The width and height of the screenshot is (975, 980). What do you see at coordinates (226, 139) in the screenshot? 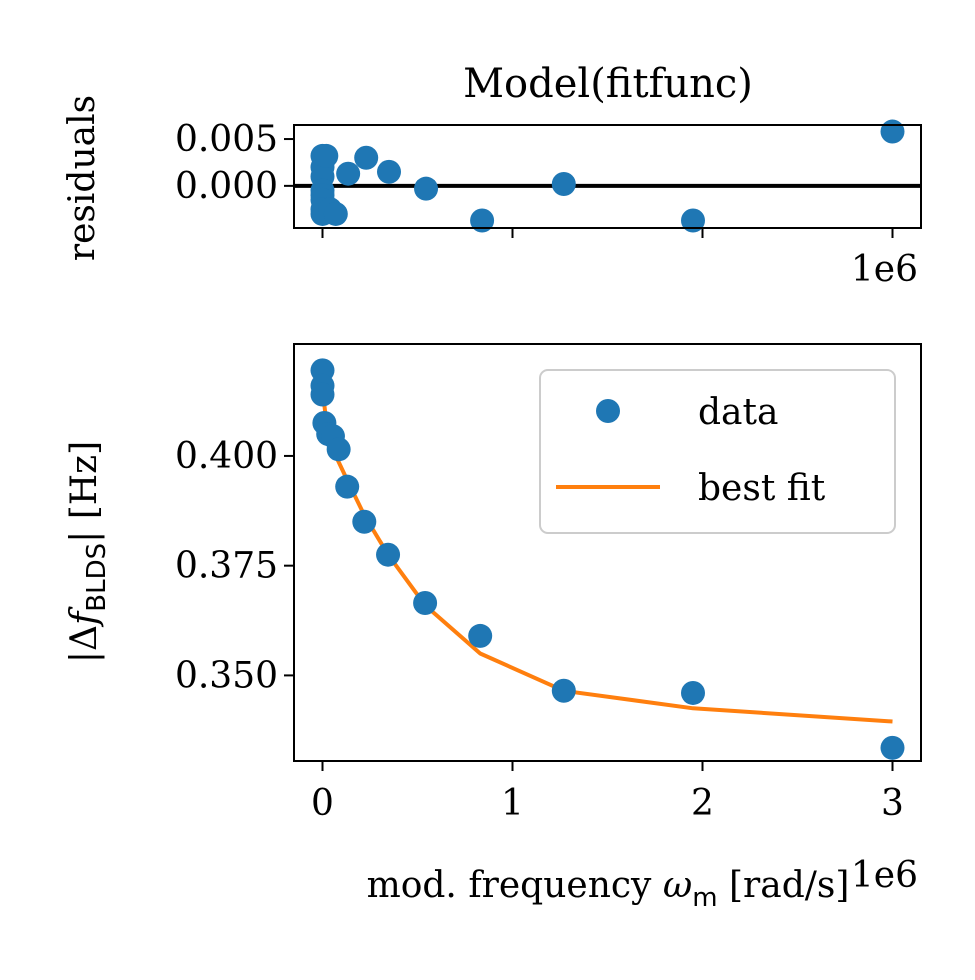
I see `residuals-ytick-label: 0.005` at bounding box center [226, 139].